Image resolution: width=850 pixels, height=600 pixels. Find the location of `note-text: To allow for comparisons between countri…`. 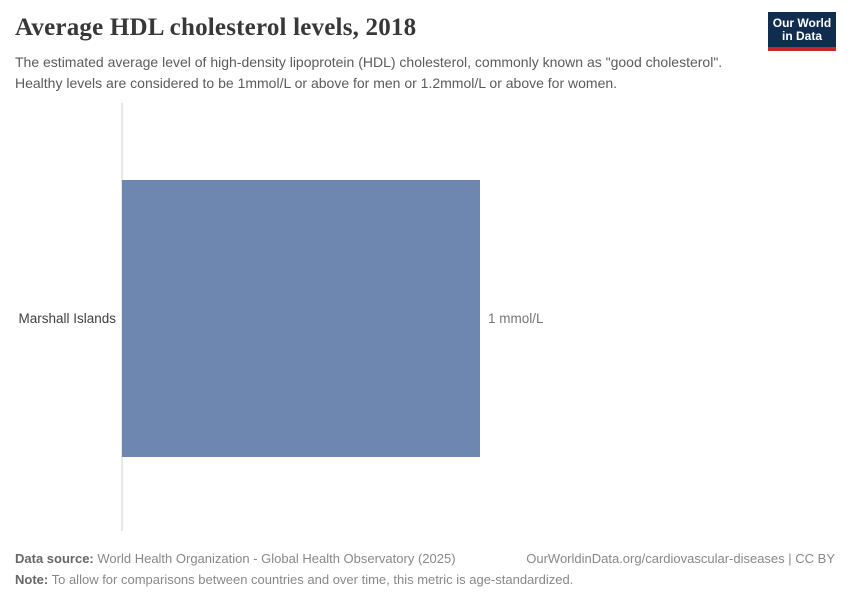

note-text: To allow for comparisons between countri… is located at coordinates (312, 579).